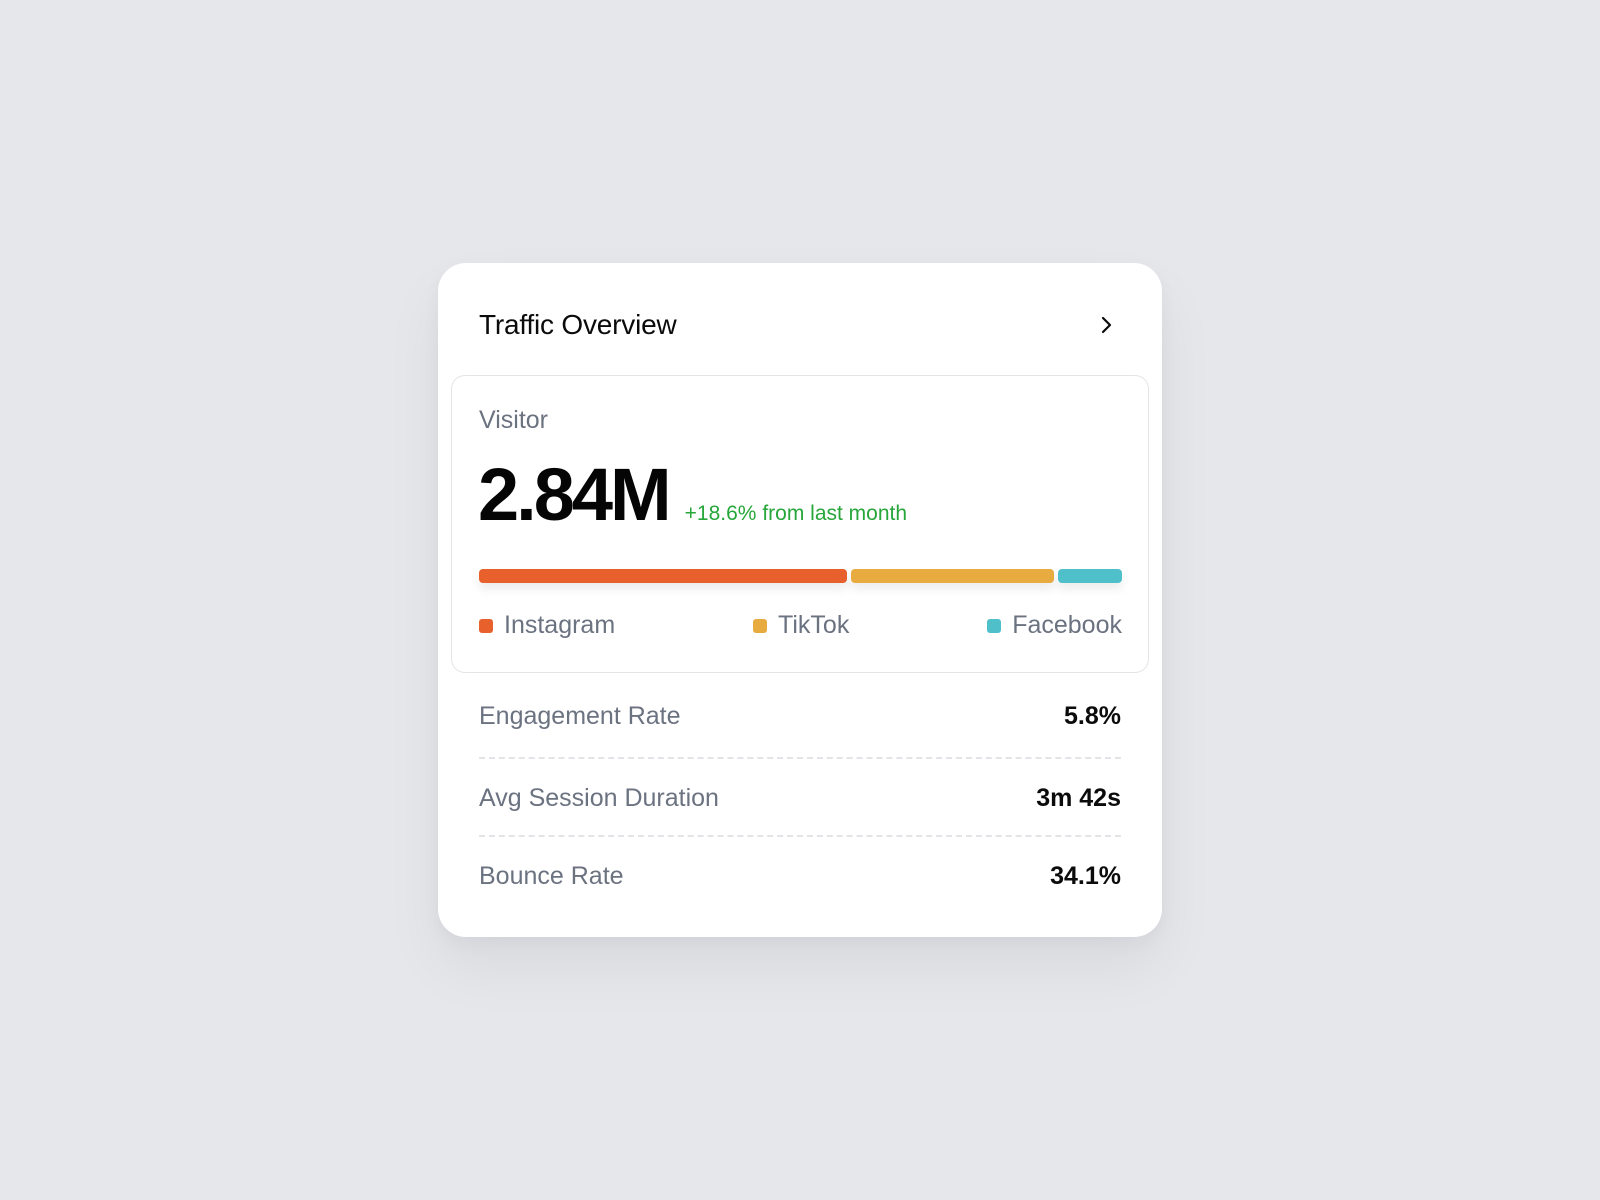  I want to click on metric-label: Bounce Rate, so click(551, 875).